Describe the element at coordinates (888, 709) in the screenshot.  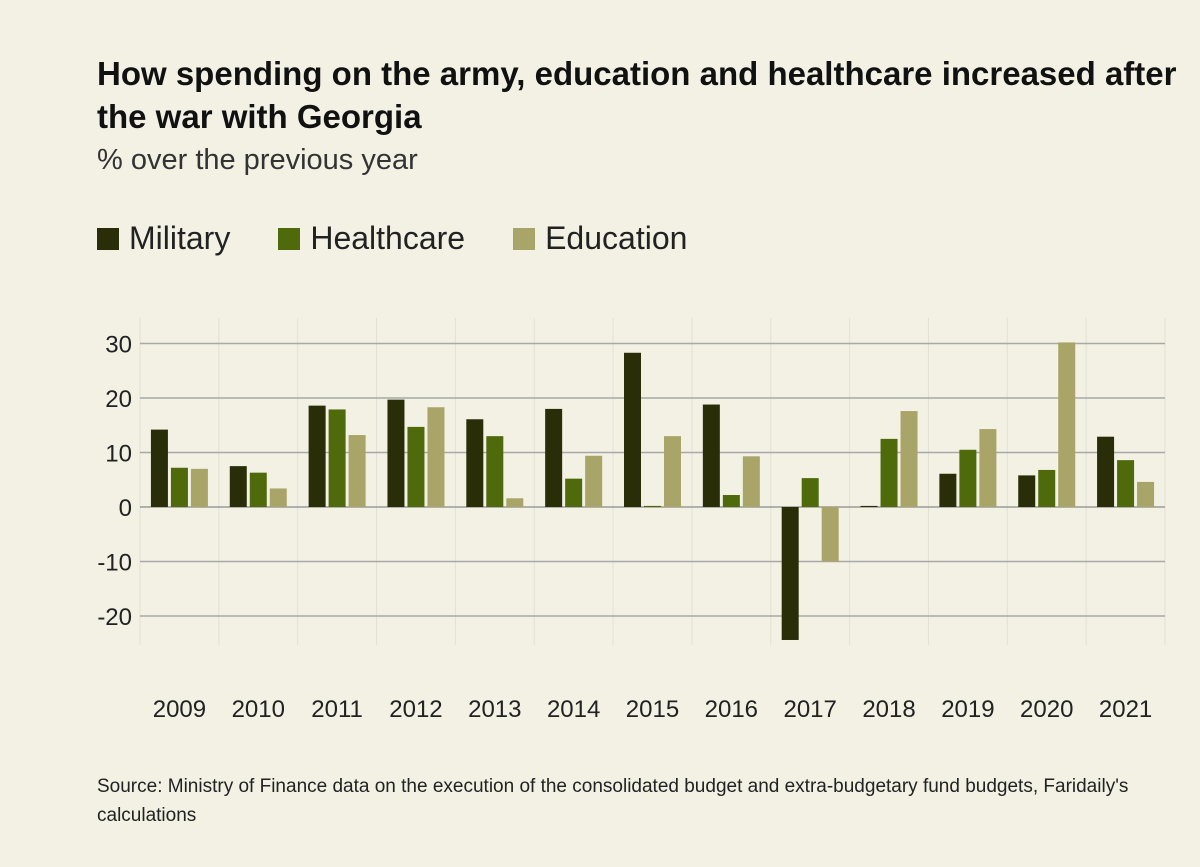
I see `x-tick-label: 2018` at that location.